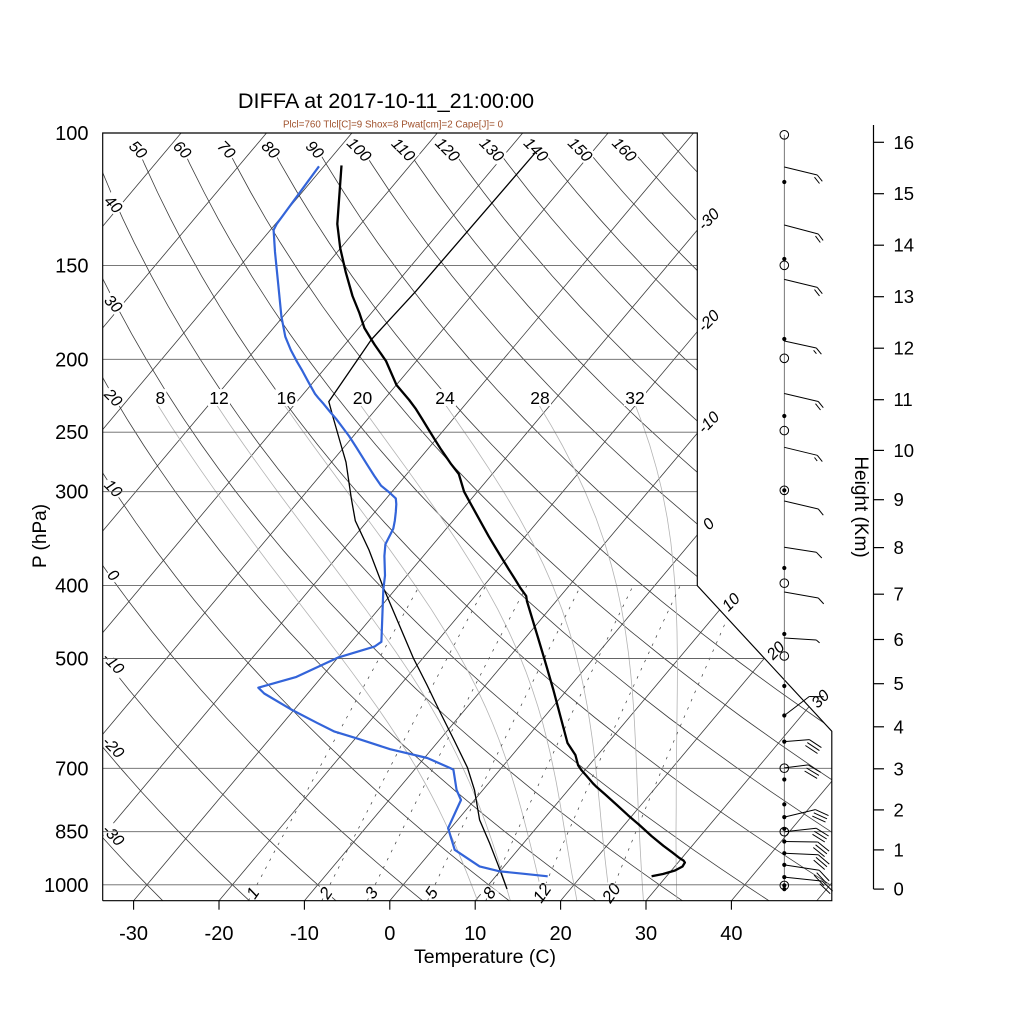 The image size is (1024, 1029). I want to click on svg-text: -20, so click(219, 934).